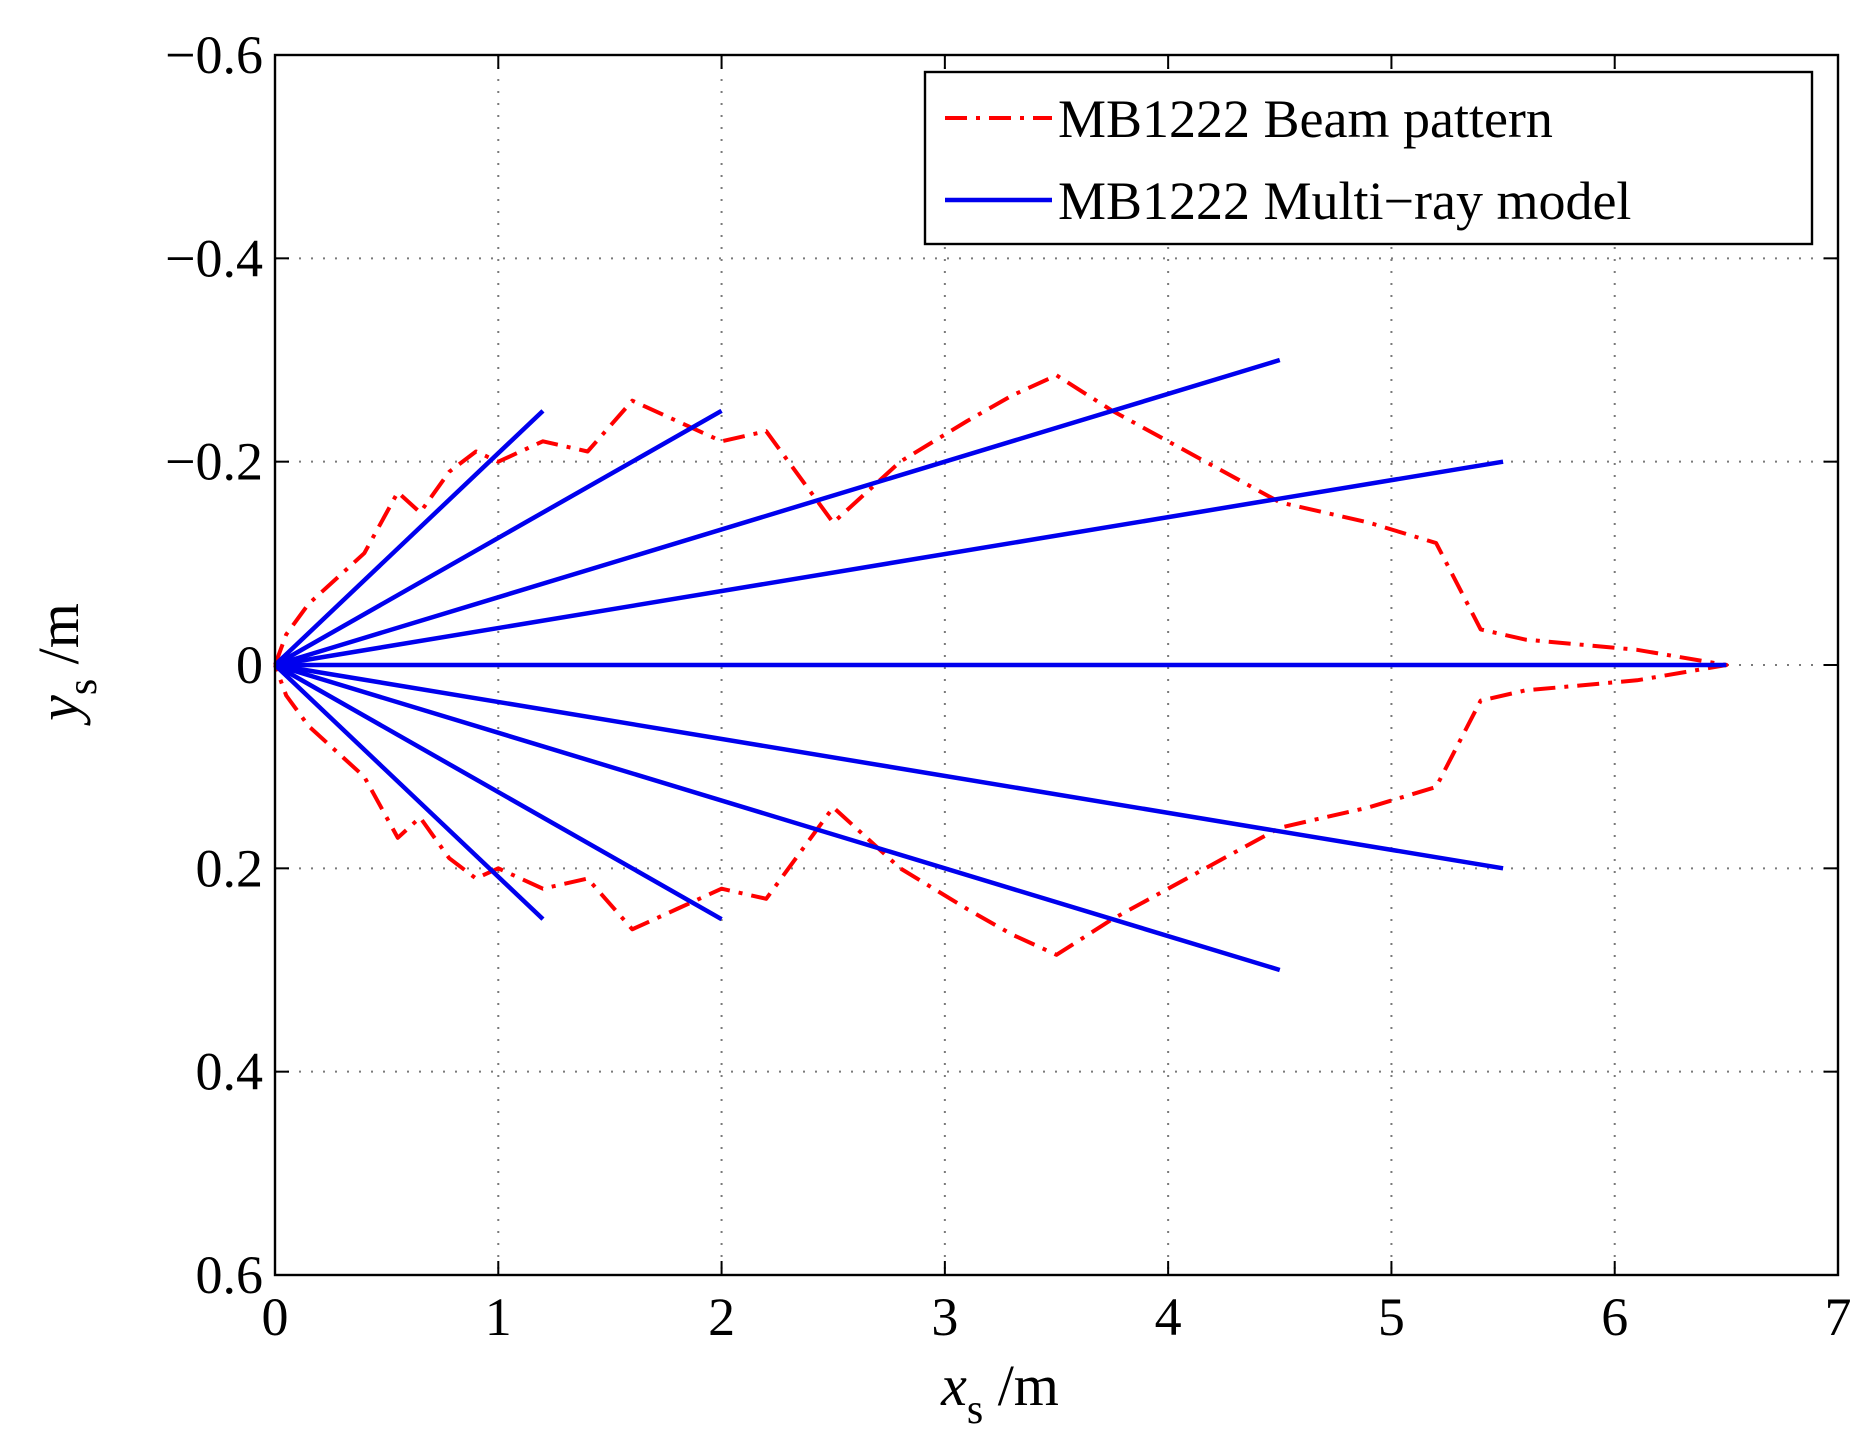  What do you see at coordinates (1838, 1317) in the screenshot?
I see `x-tick-label: 7` at bounding box center [1838, 1317].